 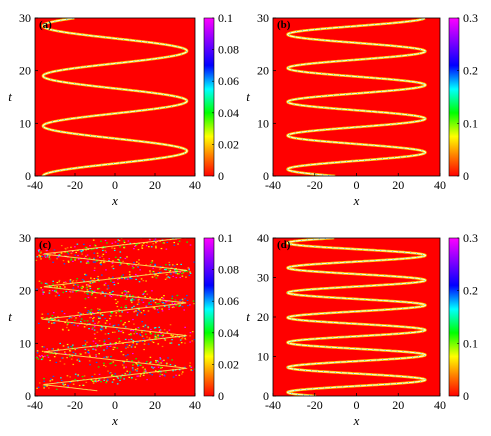 I want to click on soliton-trajectory, so click(x=356, y=317).